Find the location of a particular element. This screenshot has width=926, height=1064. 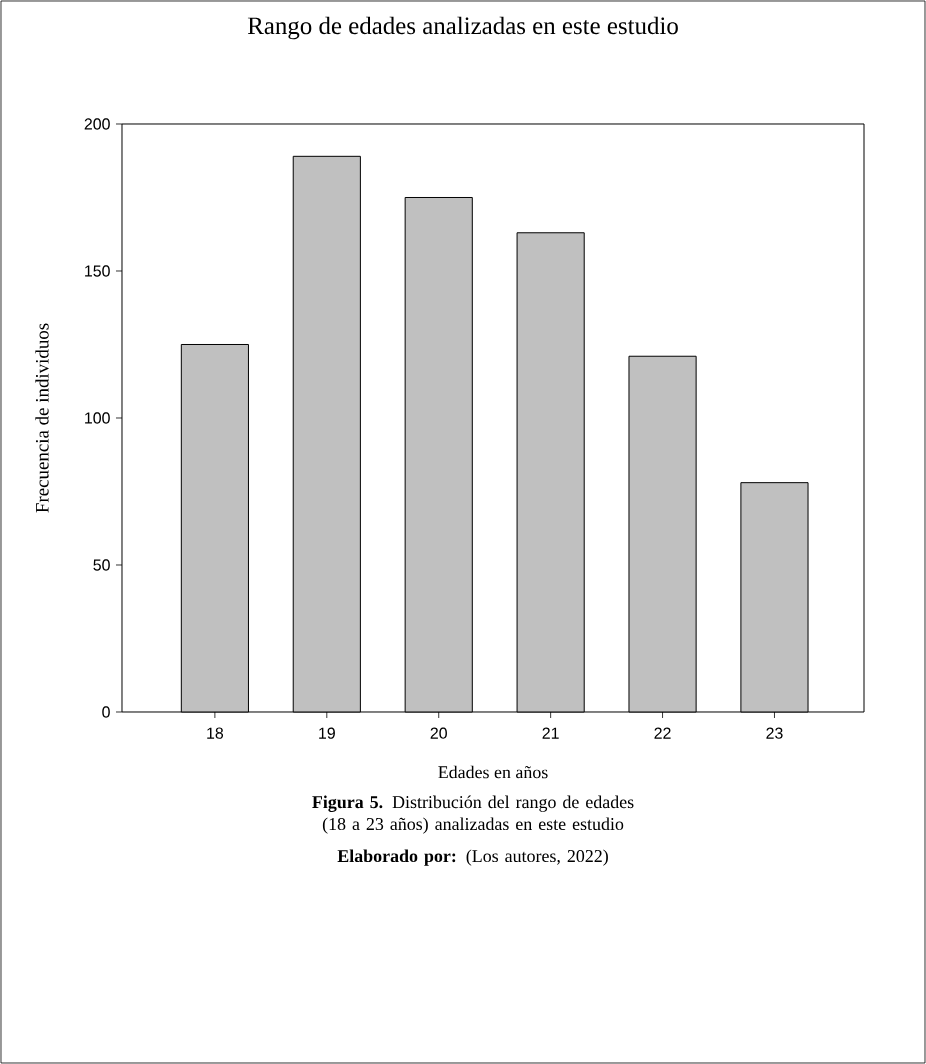

y-tick-label: 0 is located at coordinates (106, 712).